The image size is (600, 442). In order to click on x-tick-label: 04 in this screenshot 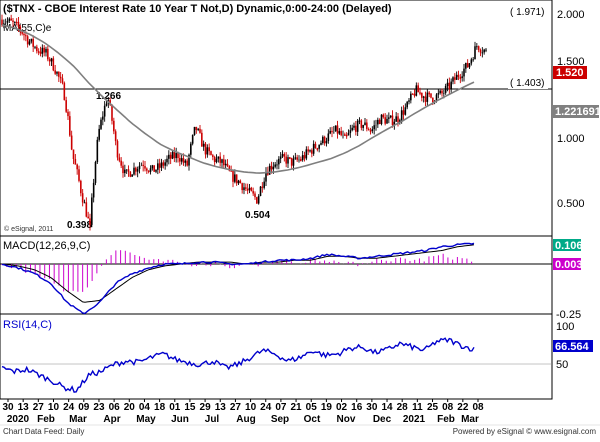, I will do `click(145, 407)`.